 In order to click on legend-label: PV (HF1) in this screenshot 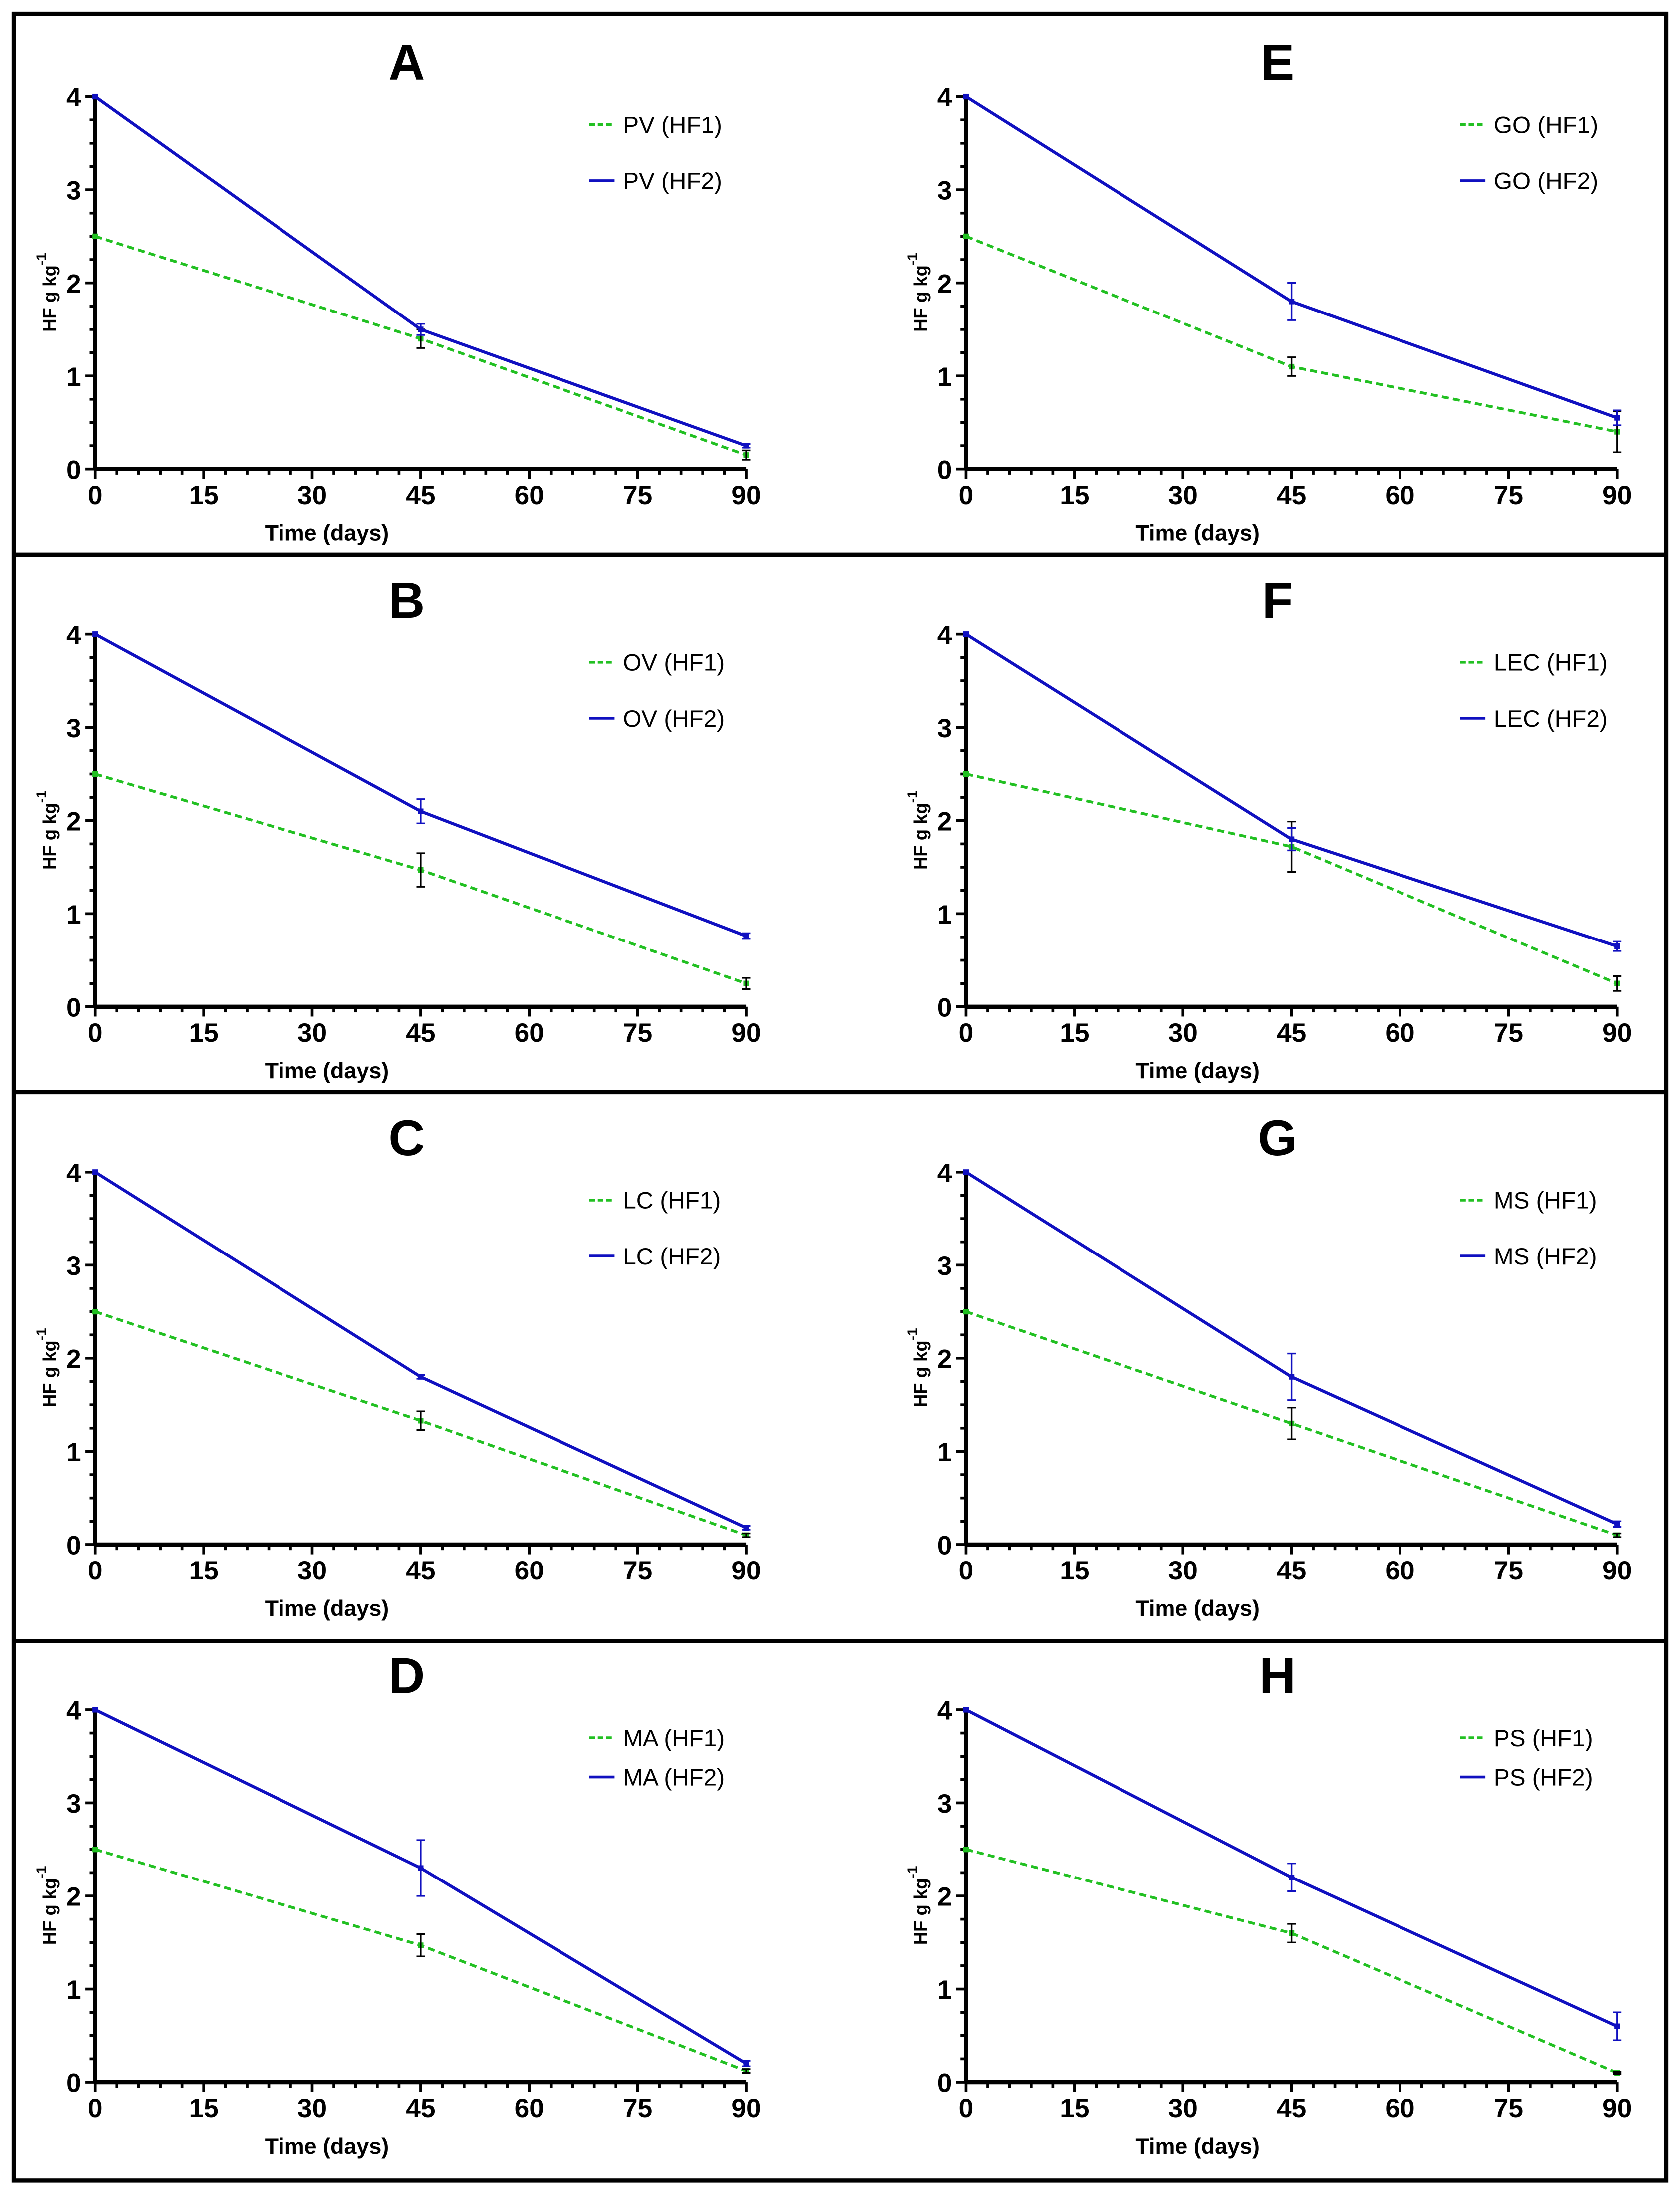, I will do `click(672, 125)`.